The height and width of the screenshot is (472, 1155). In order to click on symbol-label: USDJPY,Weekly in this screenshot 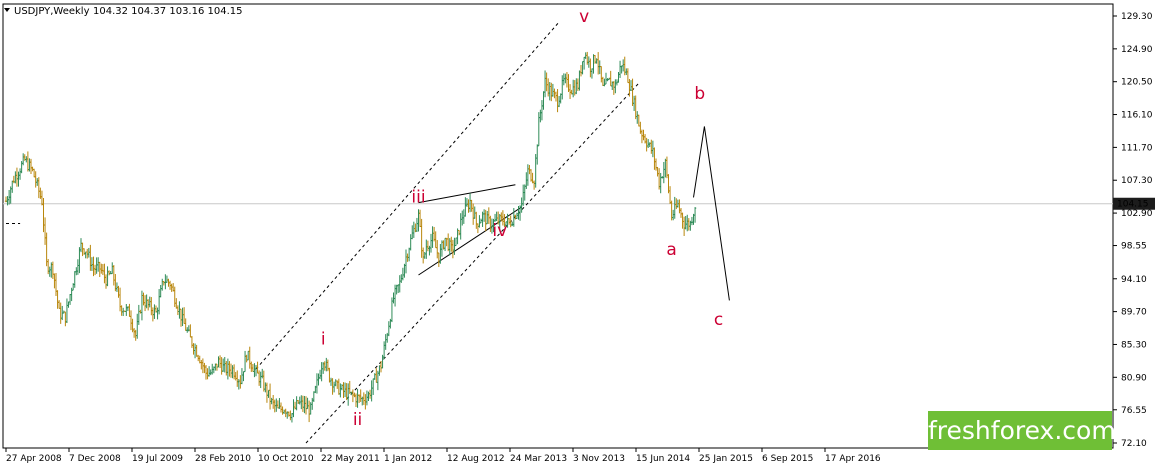, I will do `click(52, 11)`.